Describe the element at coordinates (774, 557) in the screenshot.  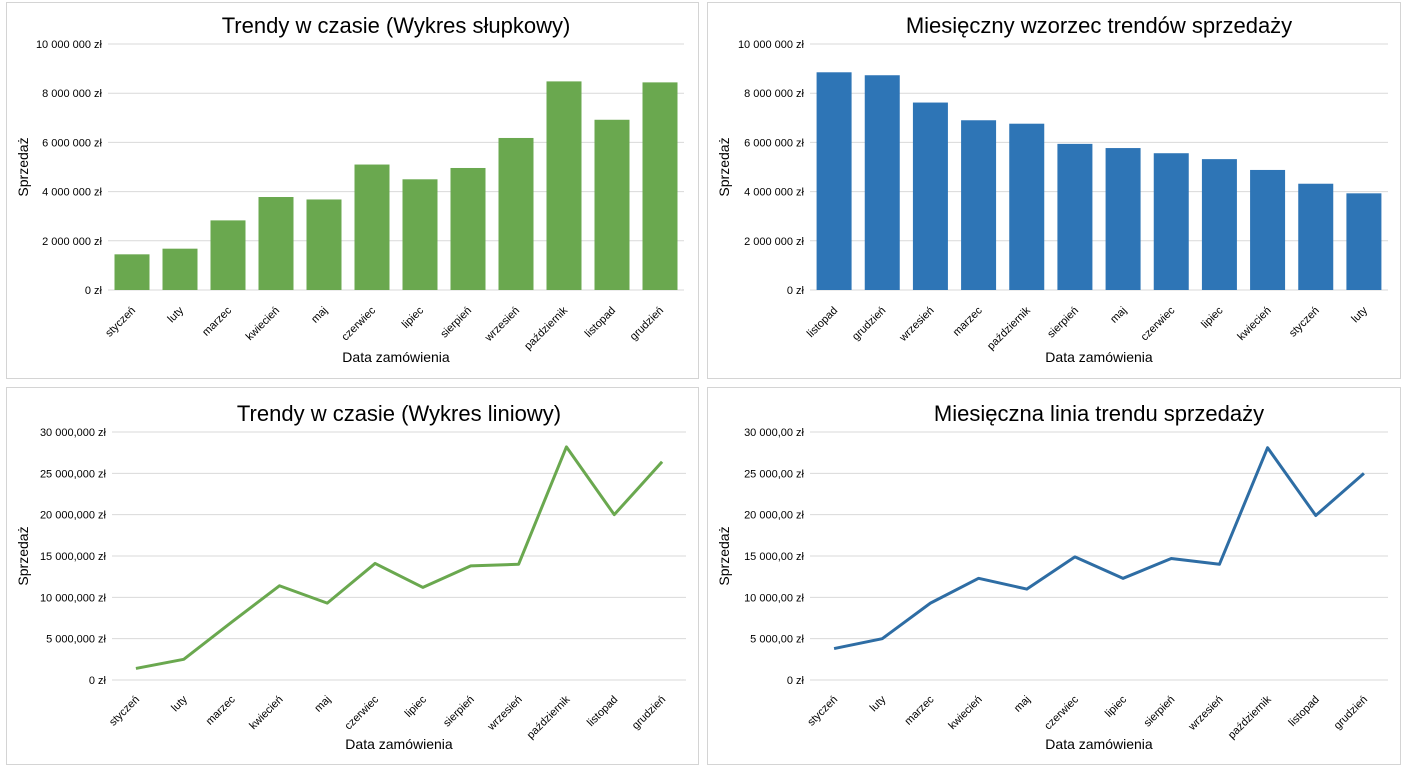
I see `y-tick-label: 15 000,00 zł` at that location.